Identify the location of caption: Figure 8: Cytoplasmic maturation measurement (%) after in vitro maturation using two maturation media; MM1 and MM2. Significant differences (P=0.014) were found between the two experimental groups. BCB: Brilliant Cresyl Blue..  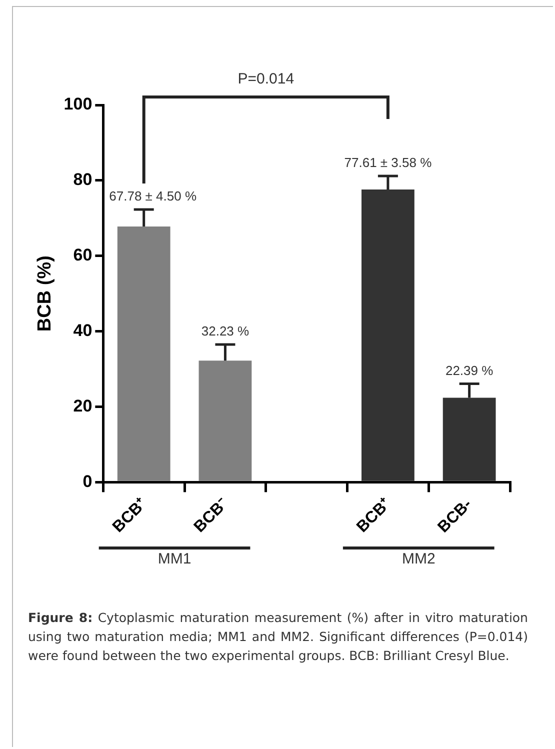
(278, 637).